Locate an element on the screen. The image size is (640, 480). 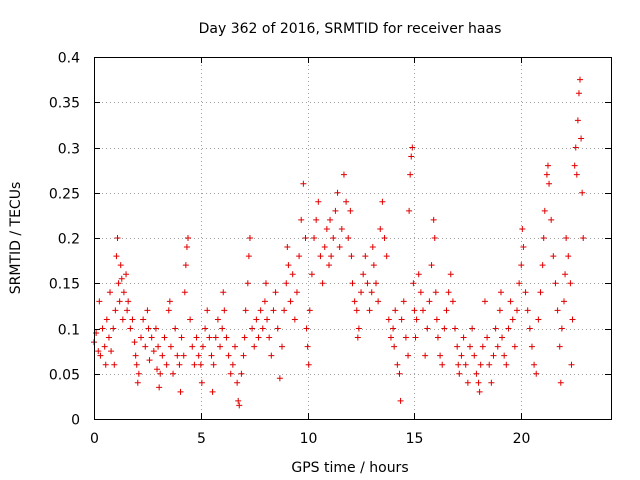
x-tick-label: 20 is located at coordinates (522, 439).